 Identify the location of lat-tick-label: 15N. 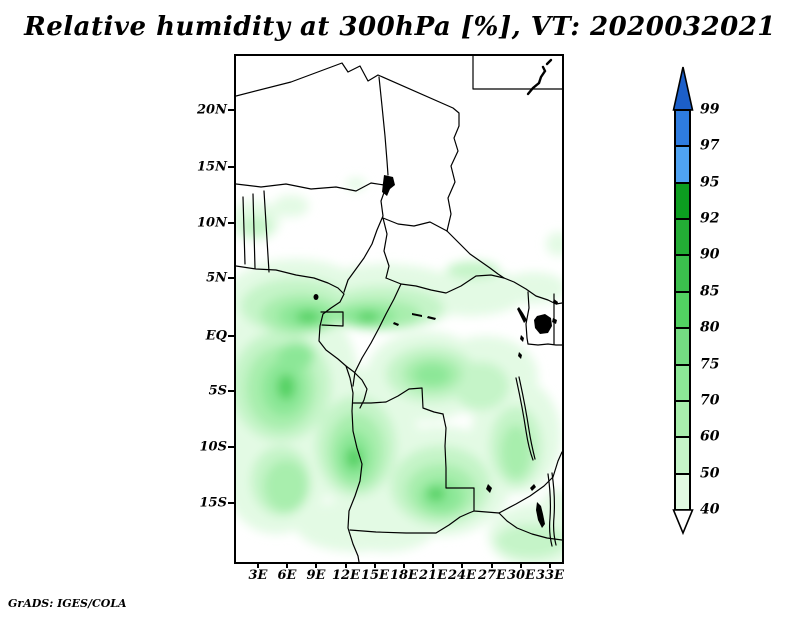
(212, 167).